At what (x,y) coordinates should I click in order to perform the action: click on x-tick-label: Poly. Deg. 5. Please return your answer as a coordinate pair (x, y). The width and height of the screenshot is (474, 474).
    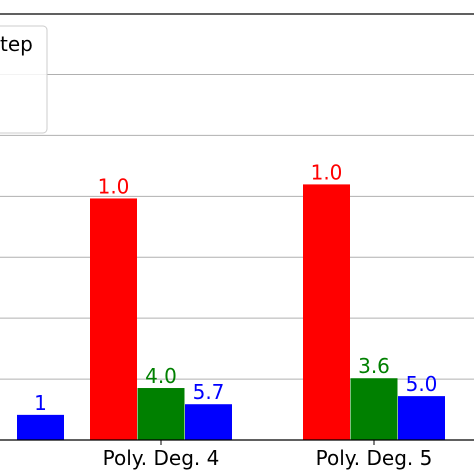
    Looking at the image, I should click on (374, 458).